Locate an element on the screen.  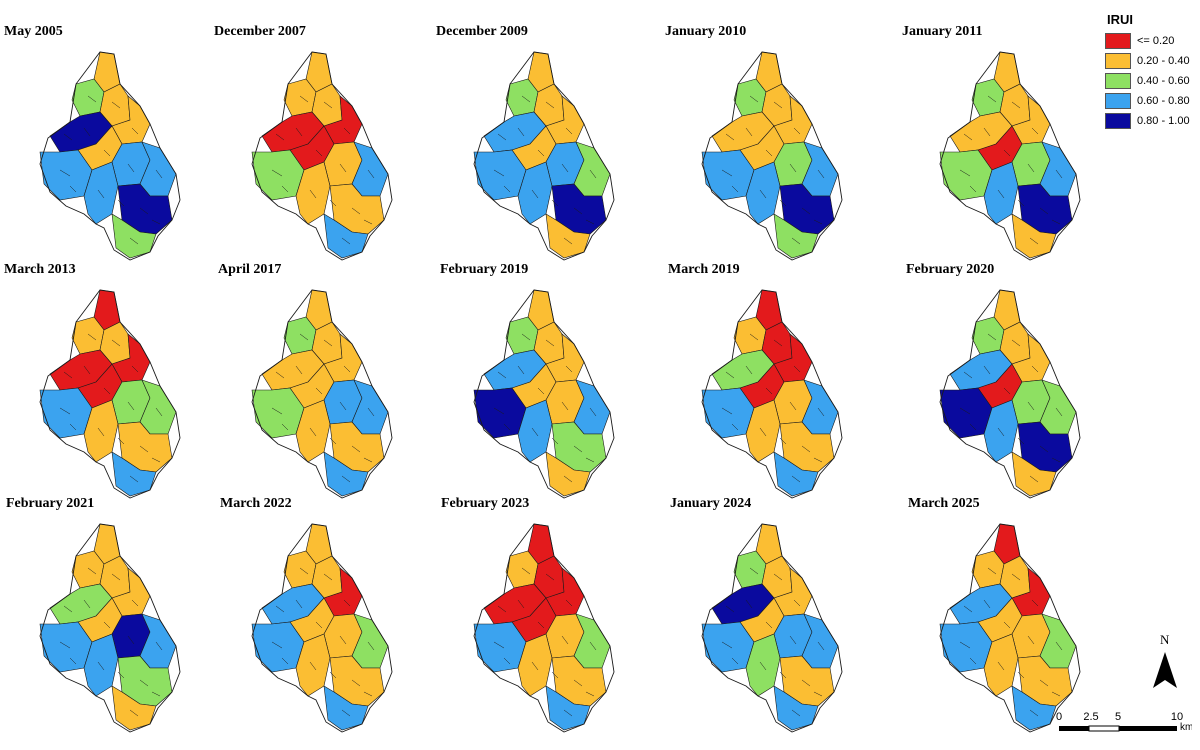
map-panel: February 2020 is located at coordinates (1020, 384).